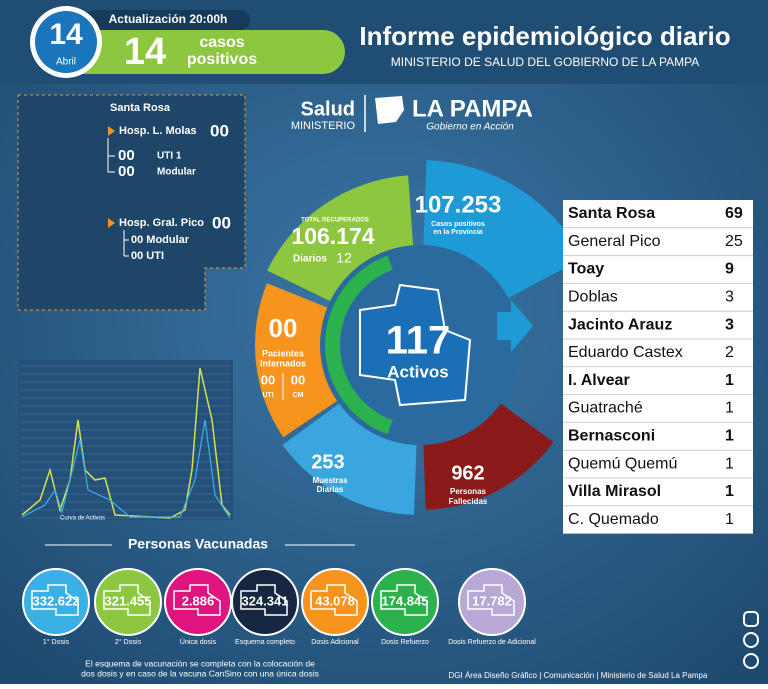 This screenshot has height=689, width=768. What do you see at coordinates (335, 642) in the screenshot?
I see `vaccine-label: Dosis Adicional` at bounding box center [335, 642].